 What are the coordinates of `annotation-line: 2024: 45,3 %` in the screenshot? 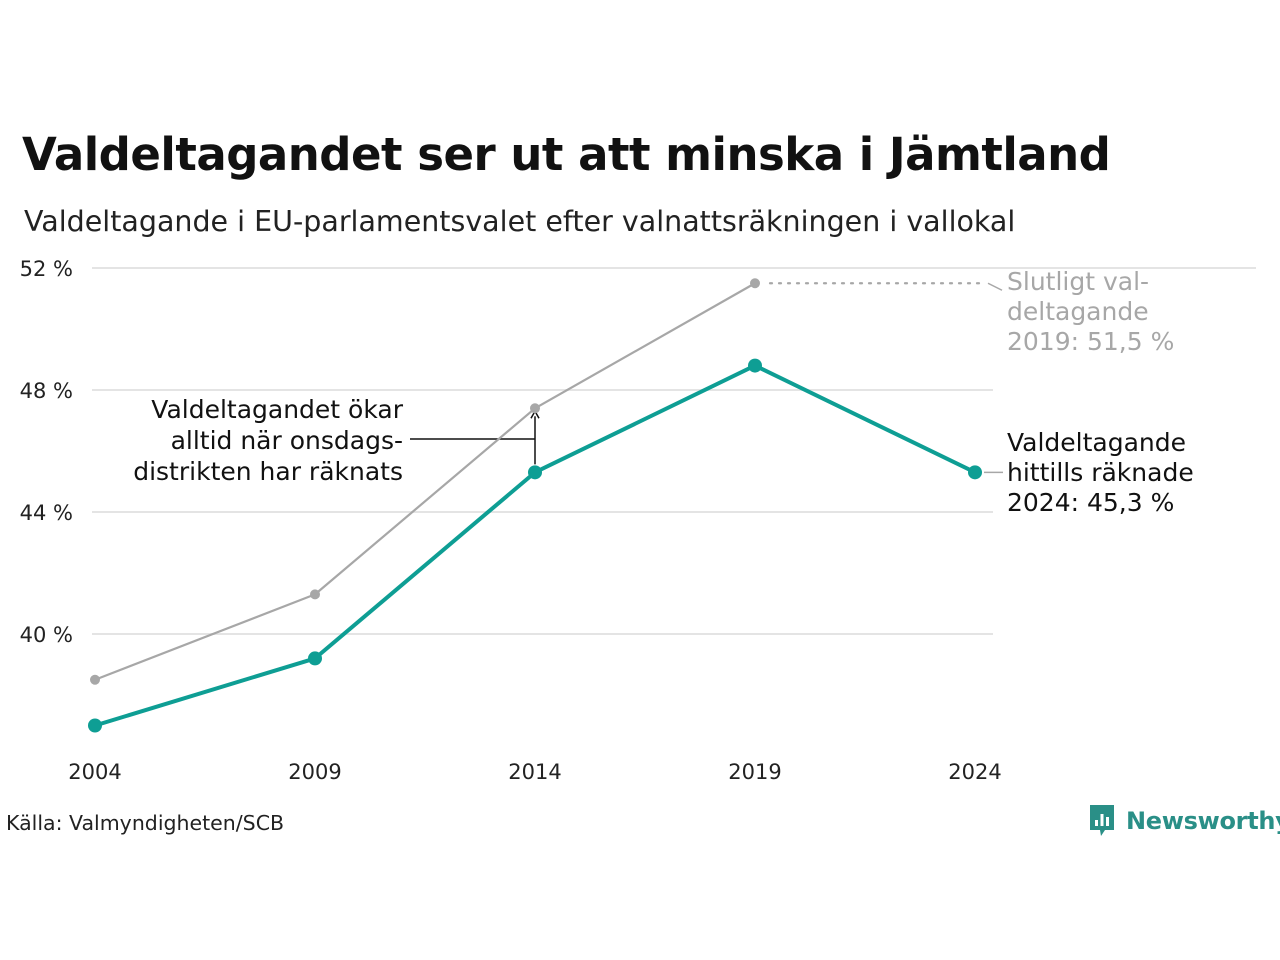 It's located at (1090, 502).